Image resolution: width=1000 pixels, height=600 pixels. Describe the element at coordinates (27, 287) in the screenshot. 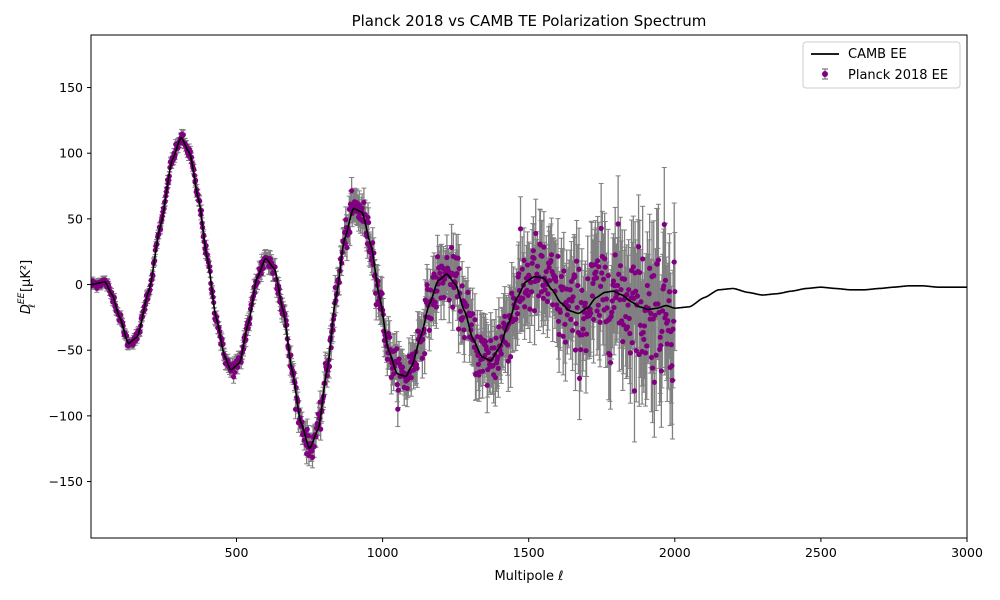

I see `svg-text:DEEℓ[μK²]: DEEℓ [μK²]` at that location.